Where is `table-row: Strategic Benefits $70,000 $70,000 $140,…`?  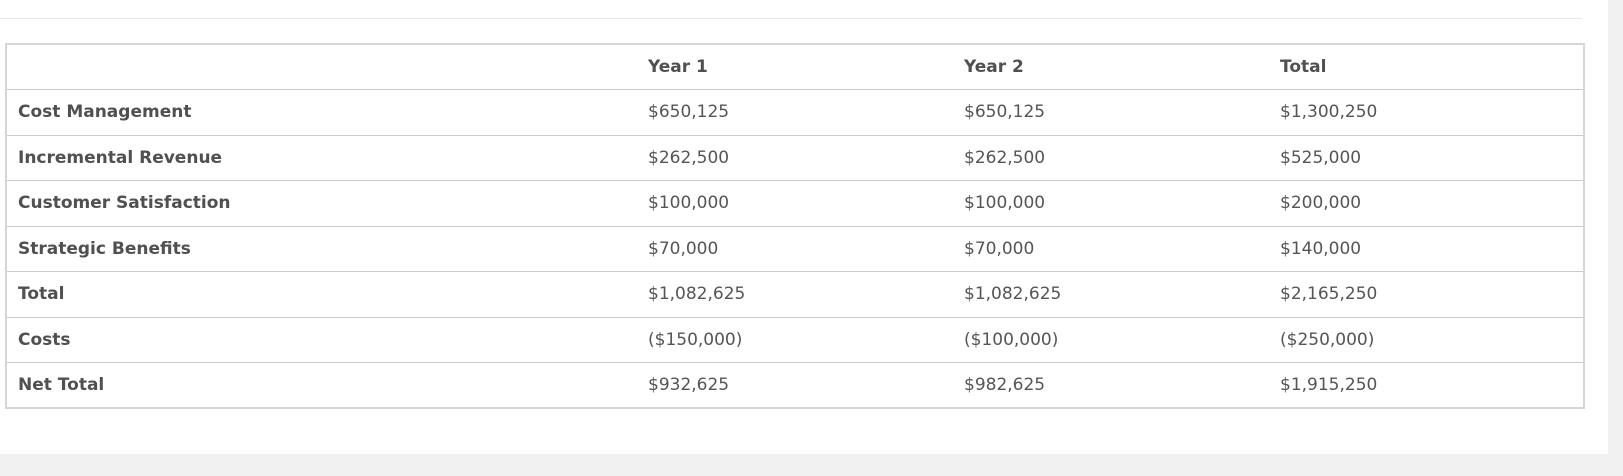 table-row: Strategic Benefits $70,000 $70,000 $140,… is located at coordinates (795, 249).